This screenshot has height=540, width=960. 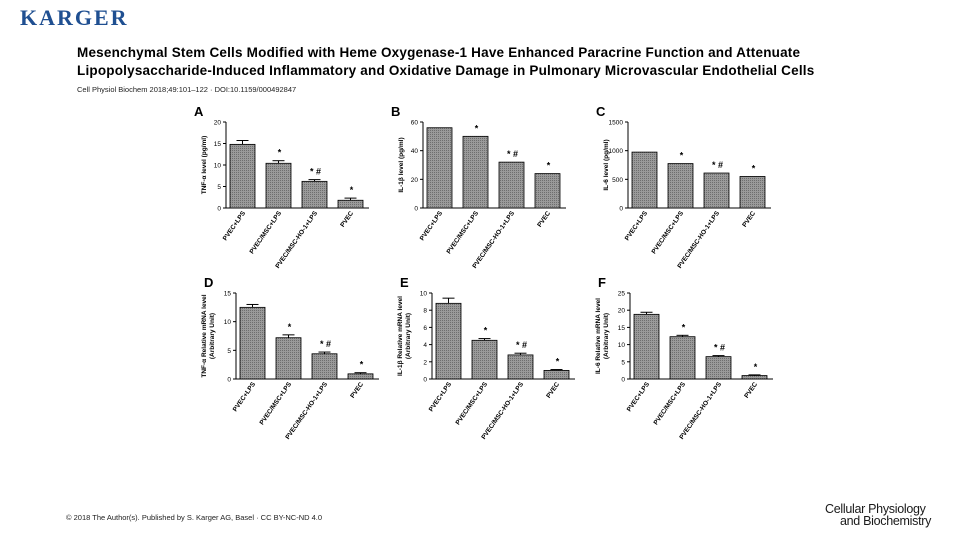 What do you see at coordinates (623, 362) in the screenshot?
I see `y-tick-label-f: 5` at bounding box center [623, 362].